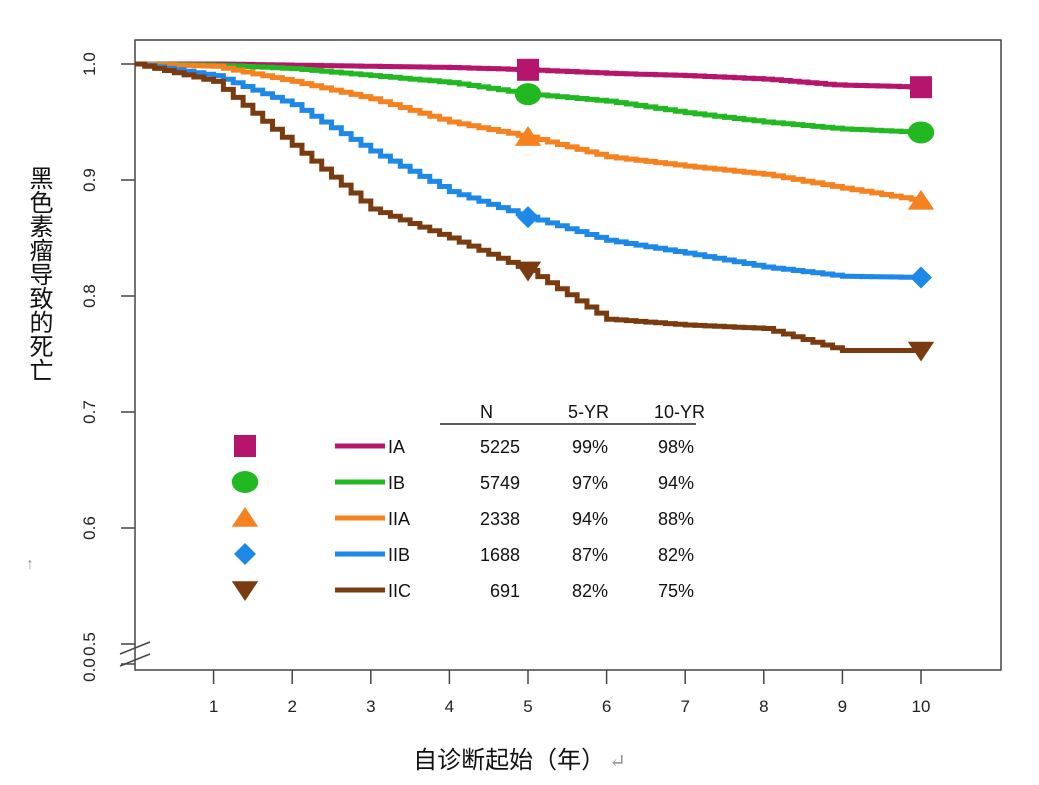  I want to click on legend-n: 5225, so click(500, 447).